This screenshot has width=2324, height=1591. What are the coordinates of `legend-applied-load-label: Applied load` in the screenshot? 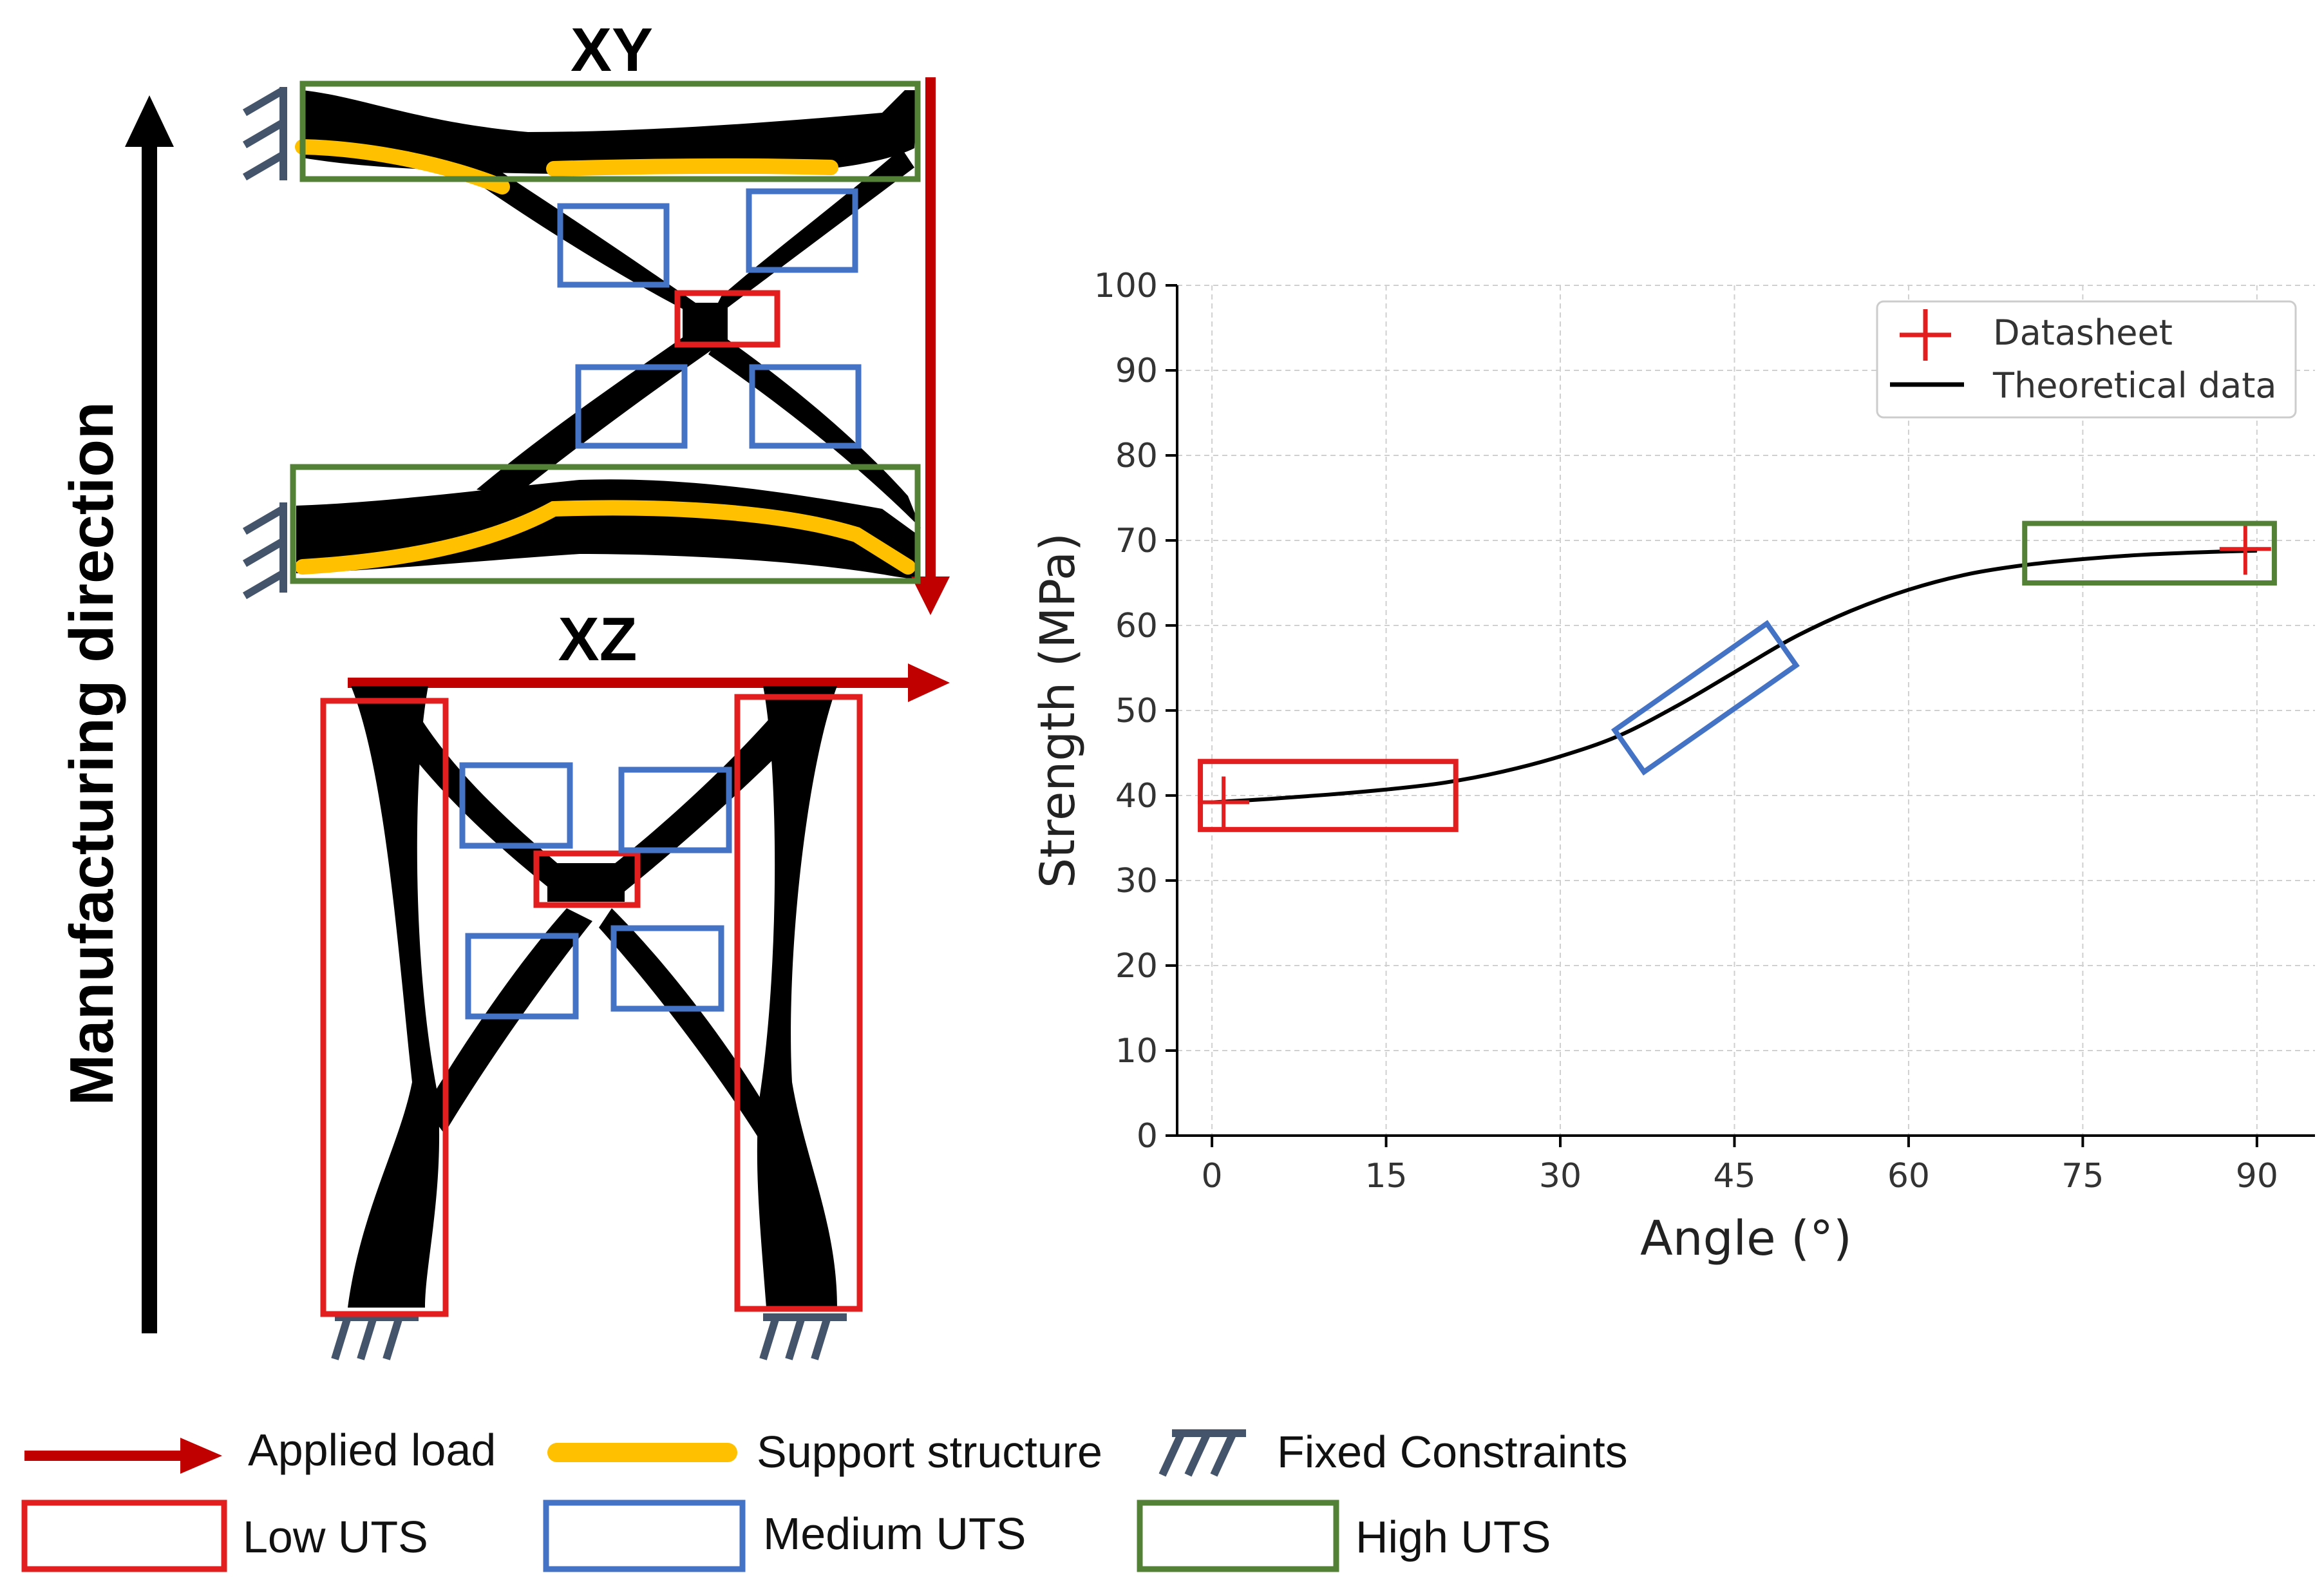 It's located at (372, 1450).